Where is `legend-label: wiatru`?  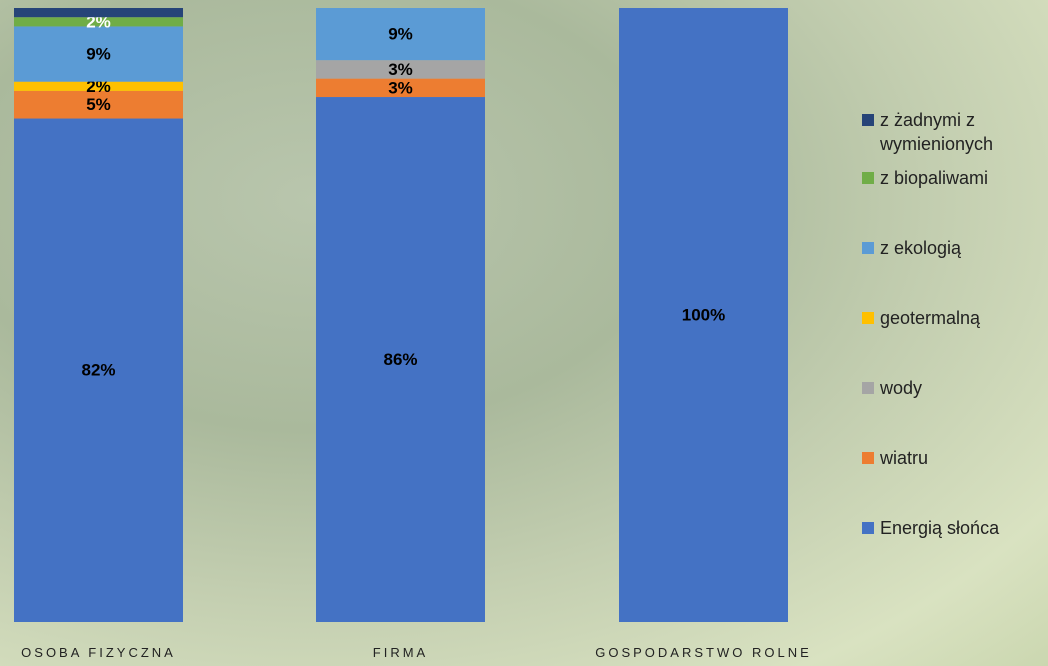 legend-label: wiatru is located at coordinates (904, 458).